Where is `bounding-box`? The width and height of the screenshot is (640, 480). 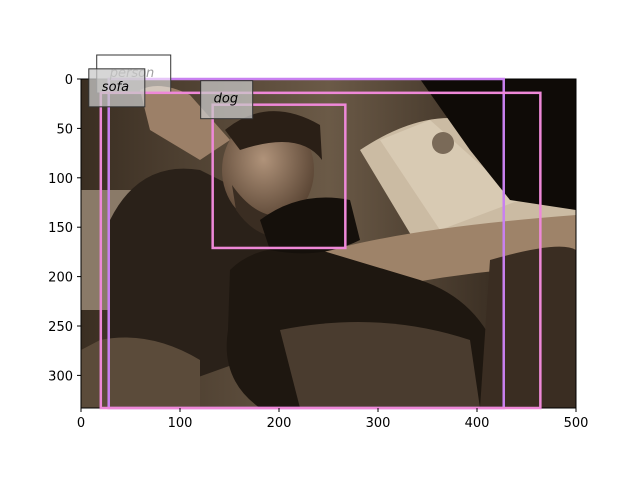 bounding-box is located at coordinates (279, 176).